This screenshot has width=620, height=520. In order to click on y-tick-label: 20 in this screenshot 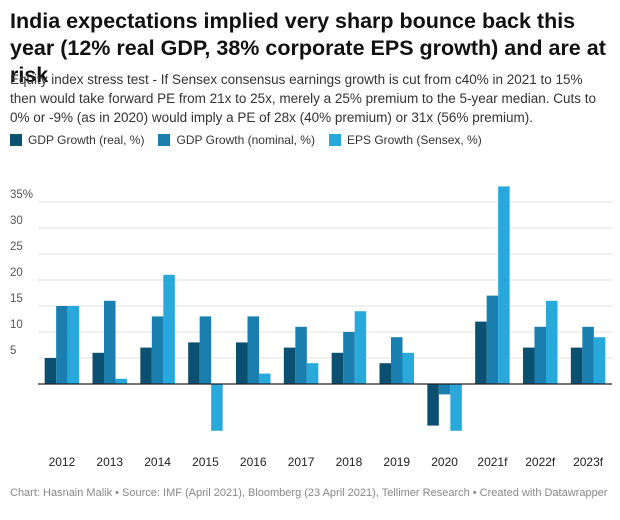, I will do `click(16, 273)`.